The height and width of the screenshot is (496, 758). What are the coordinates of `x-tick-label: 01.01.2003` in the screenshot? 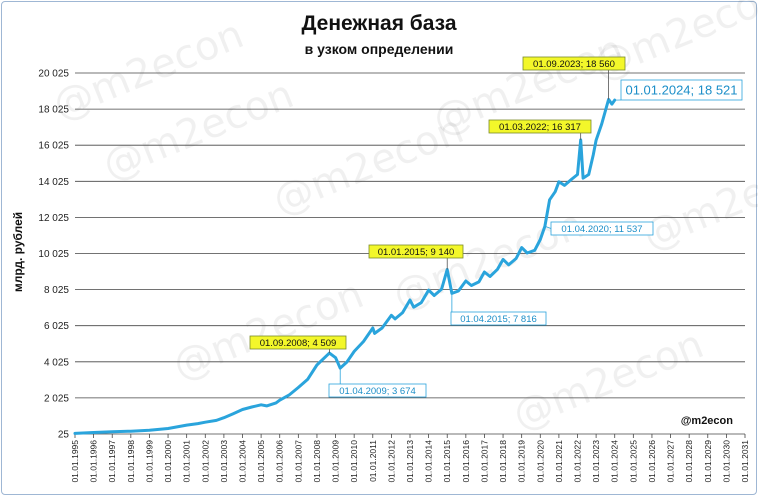 It's located at (224, 461).